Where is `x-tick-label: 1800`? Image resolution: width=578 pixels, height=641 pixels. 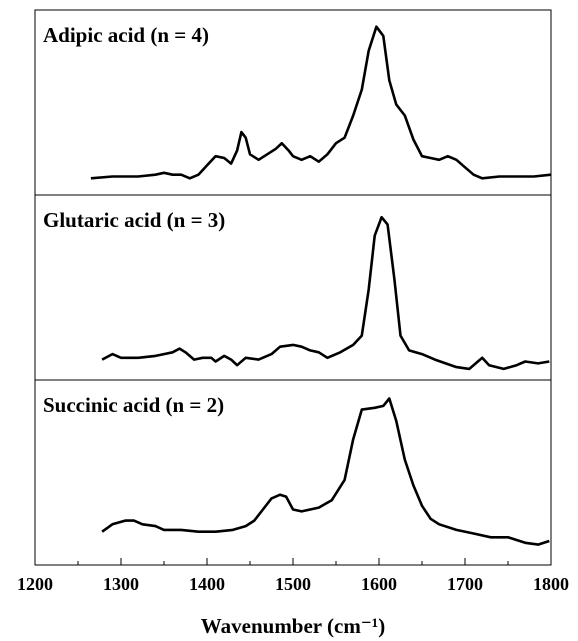 x-tick-label: 1800 is located at coordinates (551, 584).